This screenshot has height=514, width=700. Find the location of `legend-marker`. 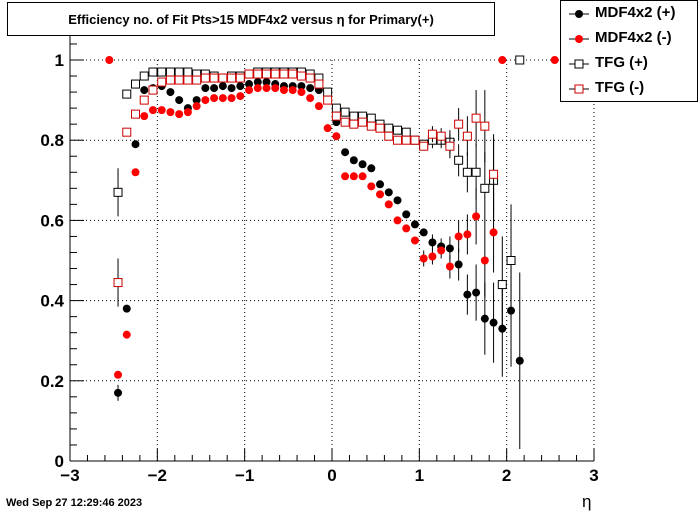

legend-marker is located at coordinates (579, 39).